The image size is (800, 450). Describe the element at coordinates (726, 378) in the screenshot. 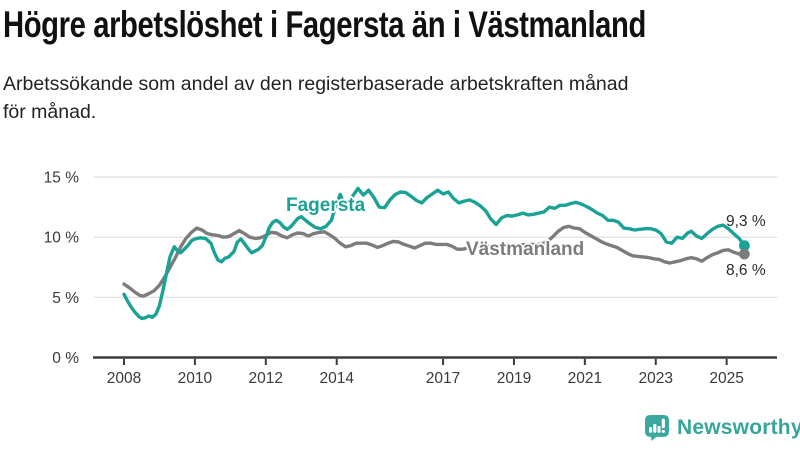

I see `x-tick-label-2025: 2025` at that location.